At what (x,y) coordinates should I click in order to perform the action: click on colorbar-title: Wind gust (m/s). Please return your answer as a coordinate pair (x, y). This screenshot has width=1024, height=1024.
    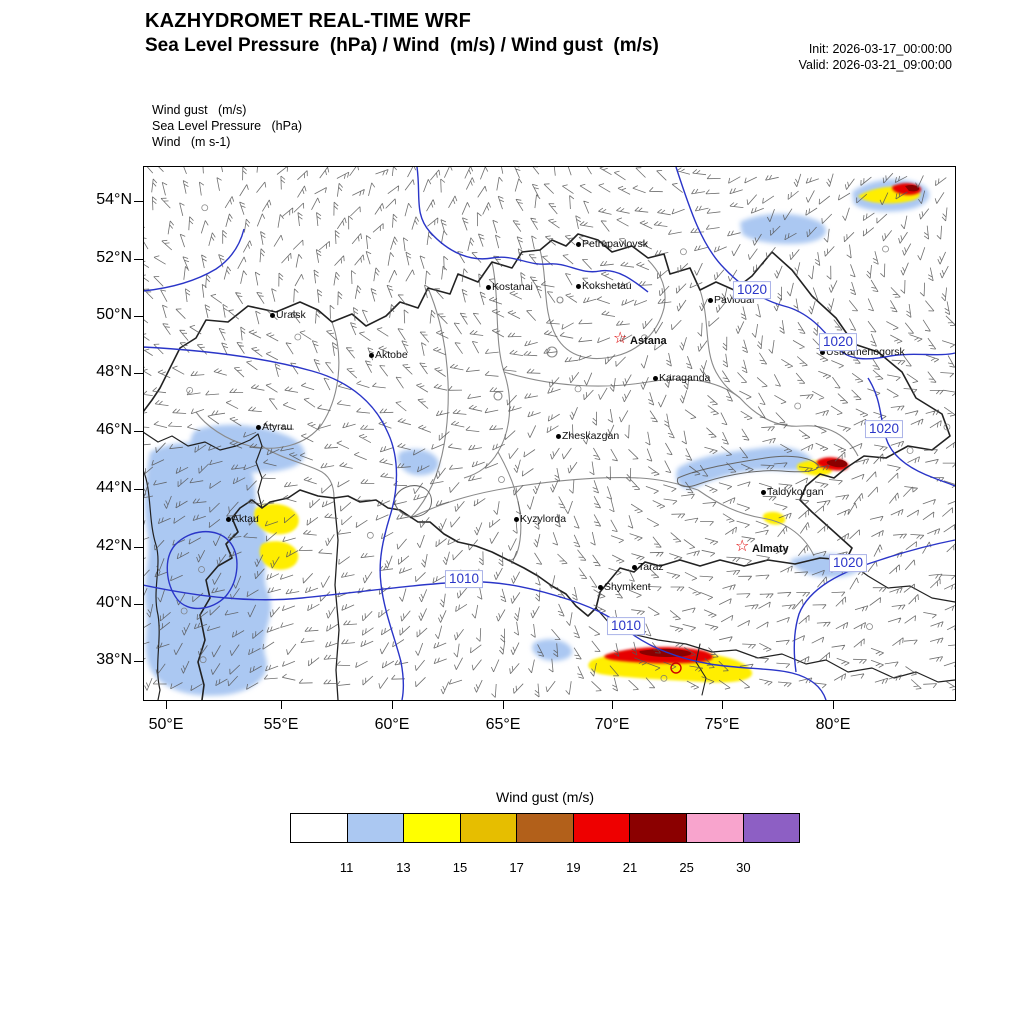
    Looking at the image, I should click on (544, 797).